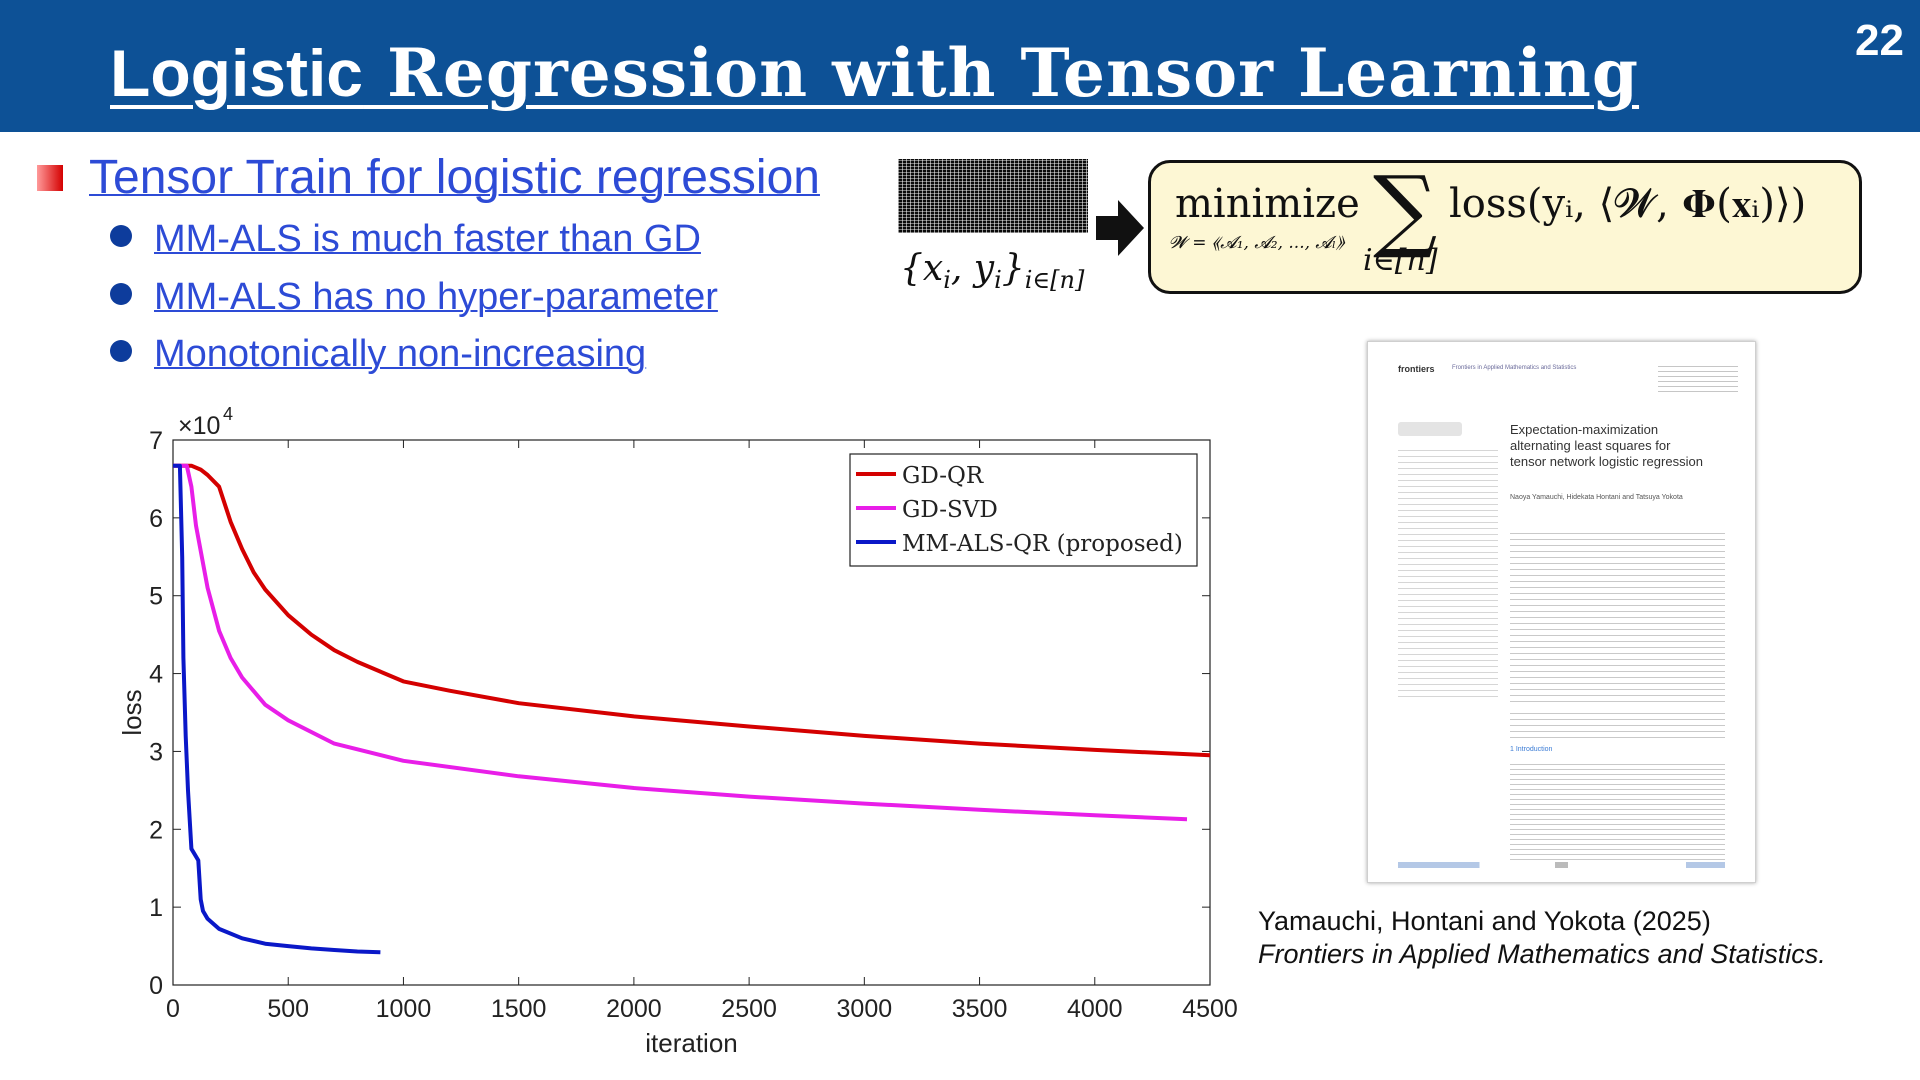 The height and width of the screenshot is (1080, 1920). Describe the element at coordinates (1042, 544) in the screenshot. I see `legend-label: MM-ALS-QR (proposed)` at that location.